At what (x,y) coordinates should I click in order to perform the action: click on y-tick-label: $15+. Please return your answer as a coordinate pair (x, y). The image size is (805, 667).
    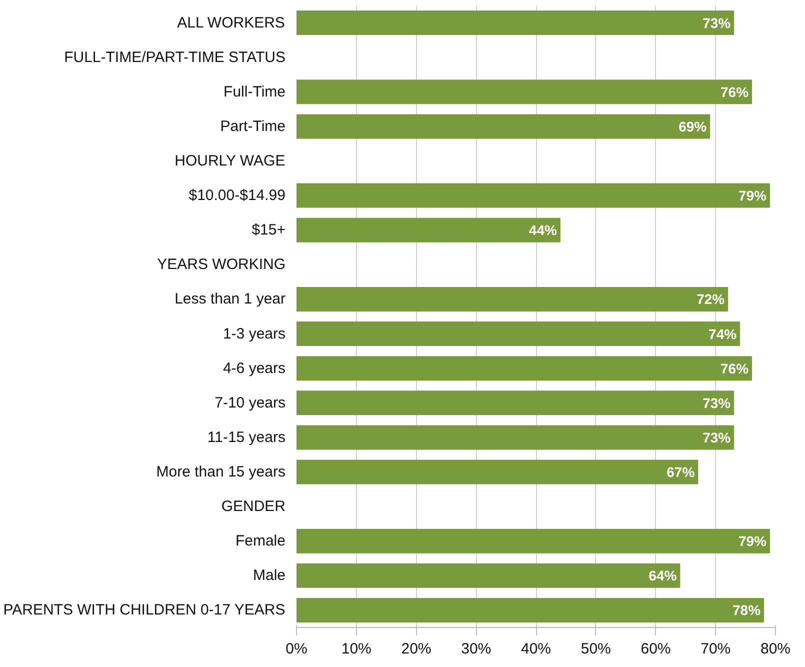
    Looking at the image, I should click on (269, 230).